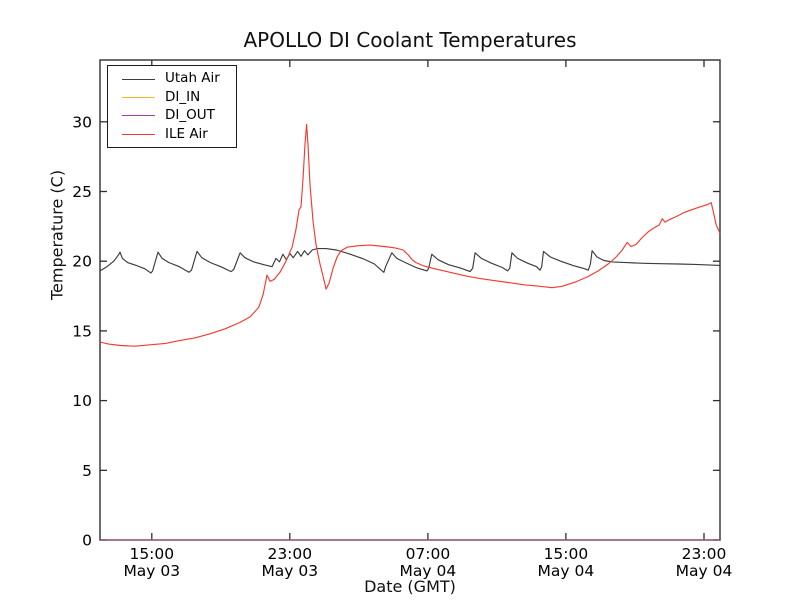 This screenshot has height=600, width=800. I want to click on legend-item-di-out: DI_OUT, so click(172, 116).